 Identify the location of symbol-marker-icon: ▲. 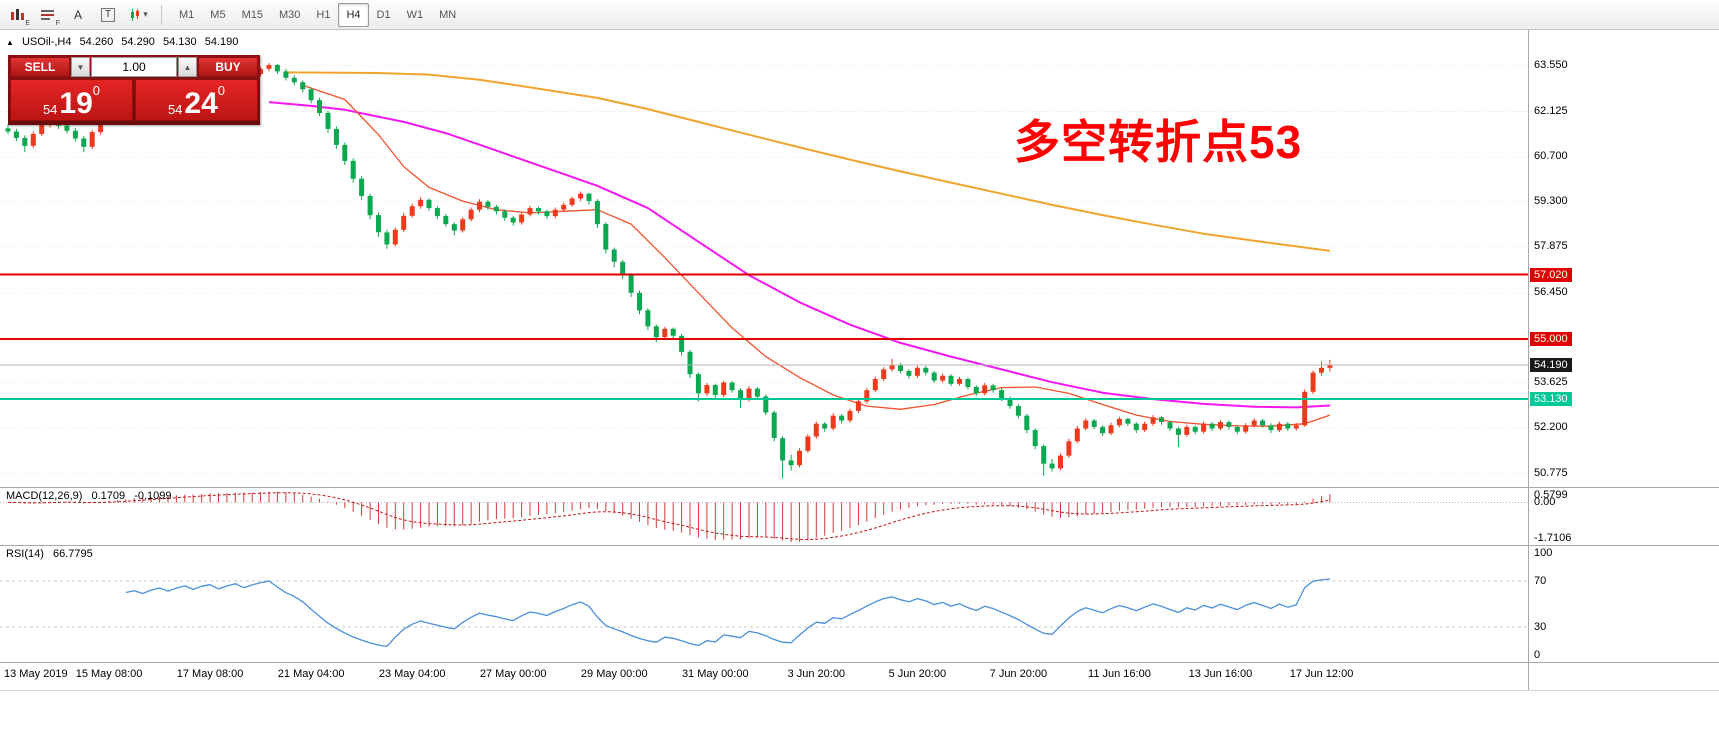
(10, 42).